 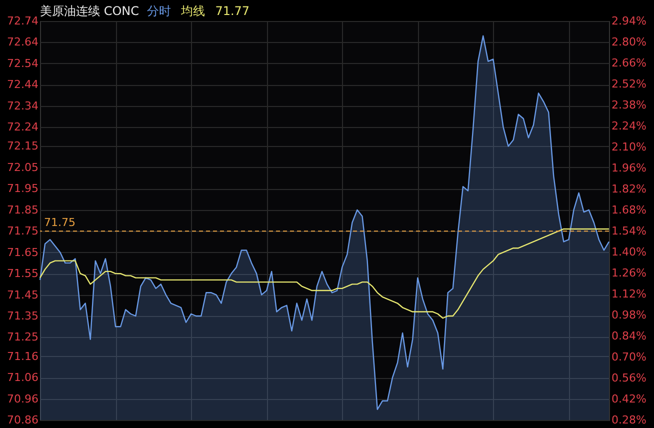 I want to click on y-tick-label: 72.15, so click(x=22, y=146).